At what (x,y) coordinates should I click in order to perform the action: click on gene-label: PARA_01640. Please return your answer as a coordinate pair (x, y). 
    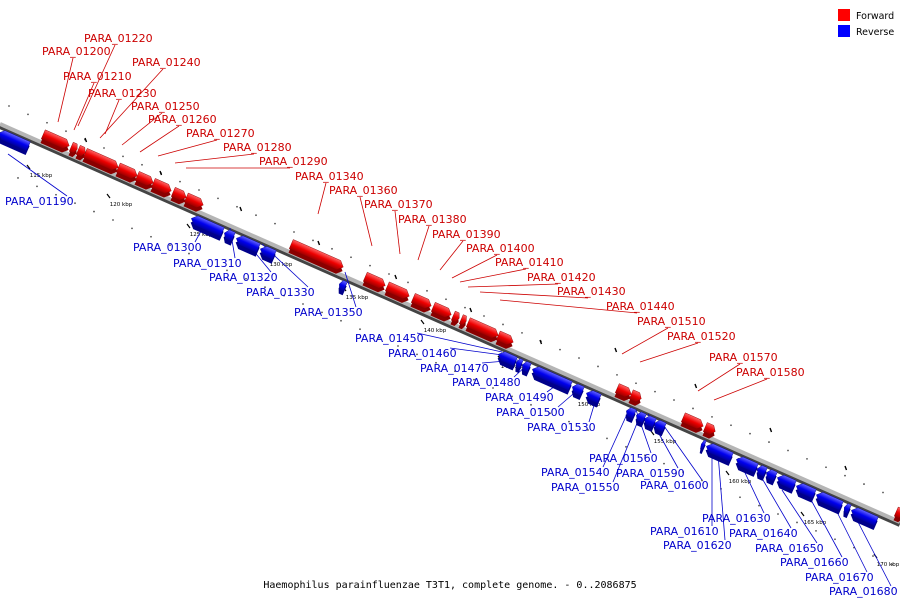
    Looking at the image, I should click on (763, 533).